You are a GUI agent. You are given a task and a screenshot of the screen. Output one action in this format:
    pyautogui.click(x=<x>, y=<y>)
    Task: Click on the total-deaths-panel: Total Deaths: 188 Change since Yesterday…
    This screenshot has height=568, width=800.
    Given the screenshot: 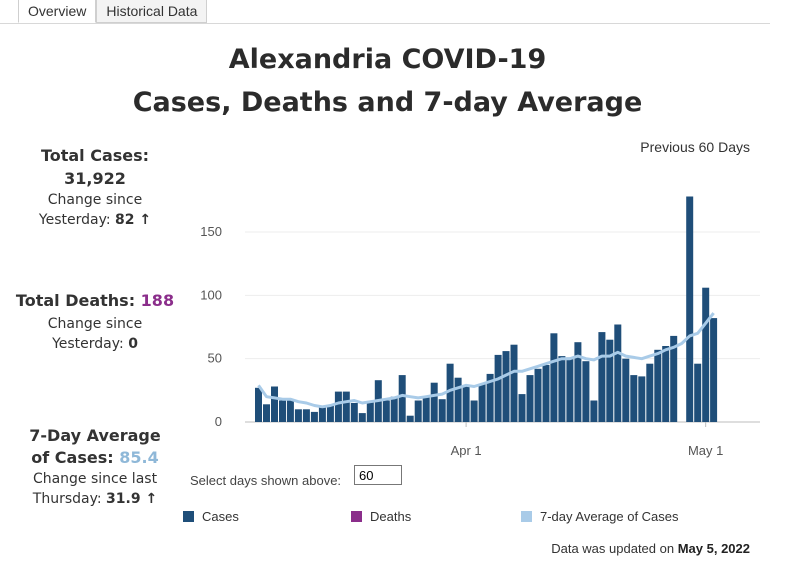 What is the action you would take?
    pyautogui.click(x=95, y=322)
    